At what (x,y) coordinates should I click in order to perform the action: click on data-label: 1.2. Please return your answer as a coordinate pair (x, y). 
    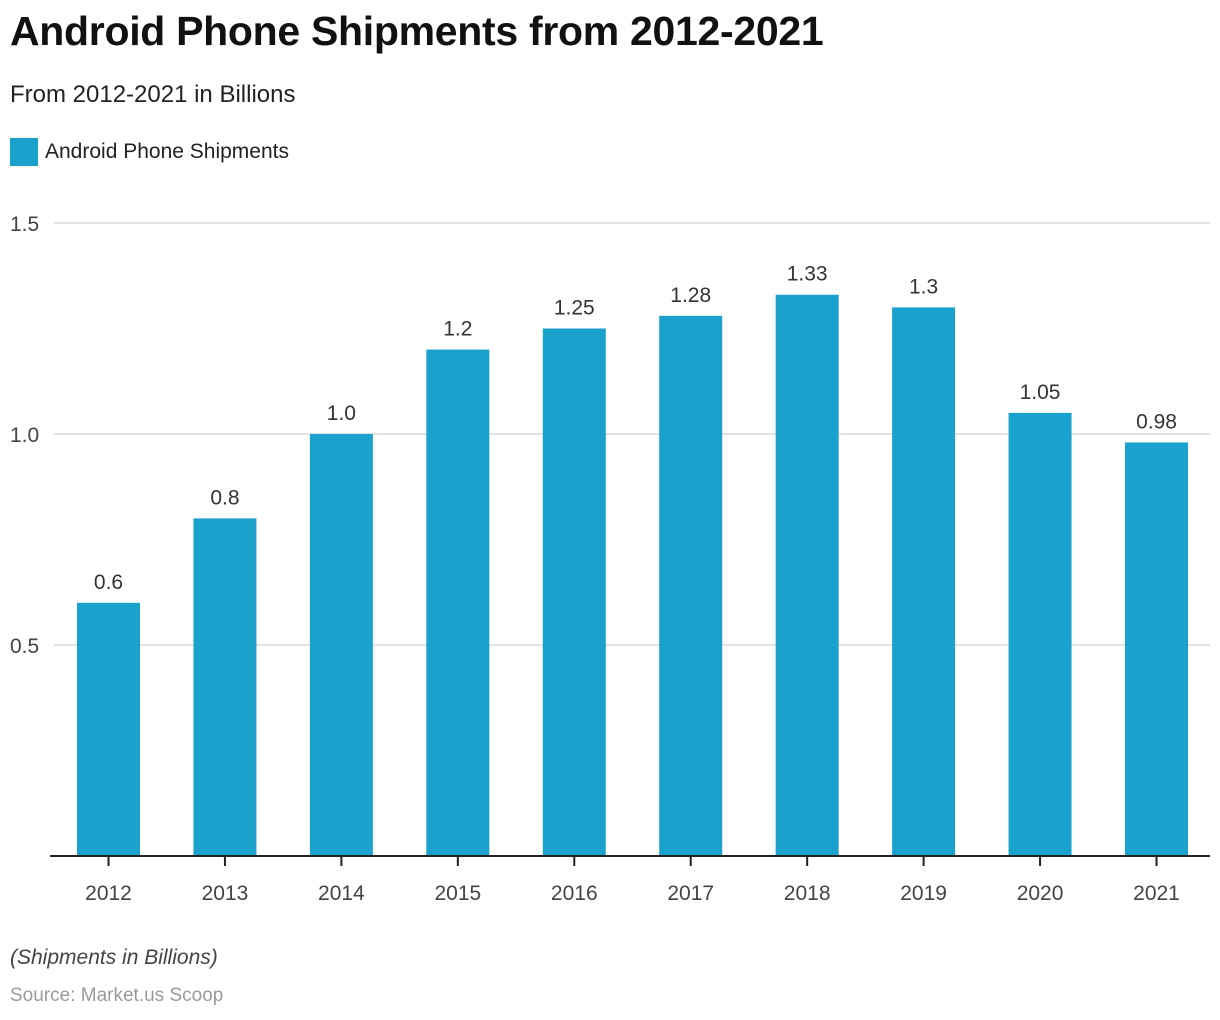
    Looking at the image, I should click on (457, 329).